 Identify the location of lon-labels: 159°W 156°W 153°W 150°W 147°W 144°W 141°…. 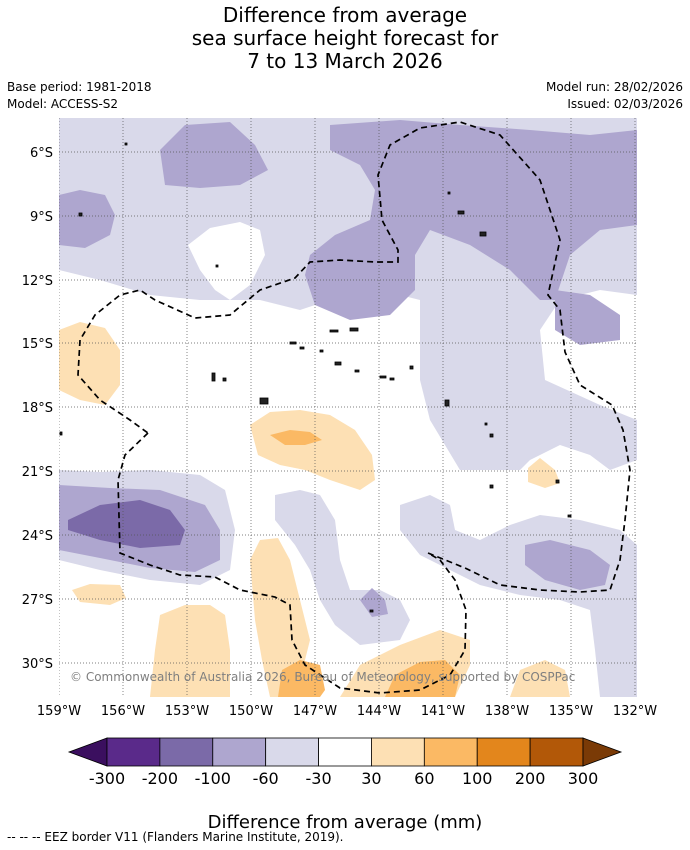
(347, 711).